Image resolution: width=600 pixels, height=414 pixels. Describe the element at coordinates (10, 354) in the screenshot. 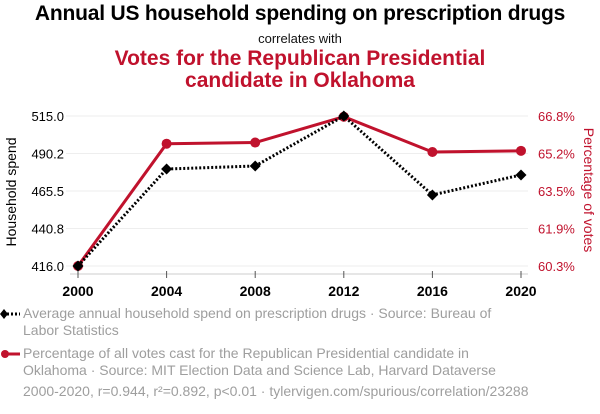

I see `legend-symbol-circle-line-icon` at that location.